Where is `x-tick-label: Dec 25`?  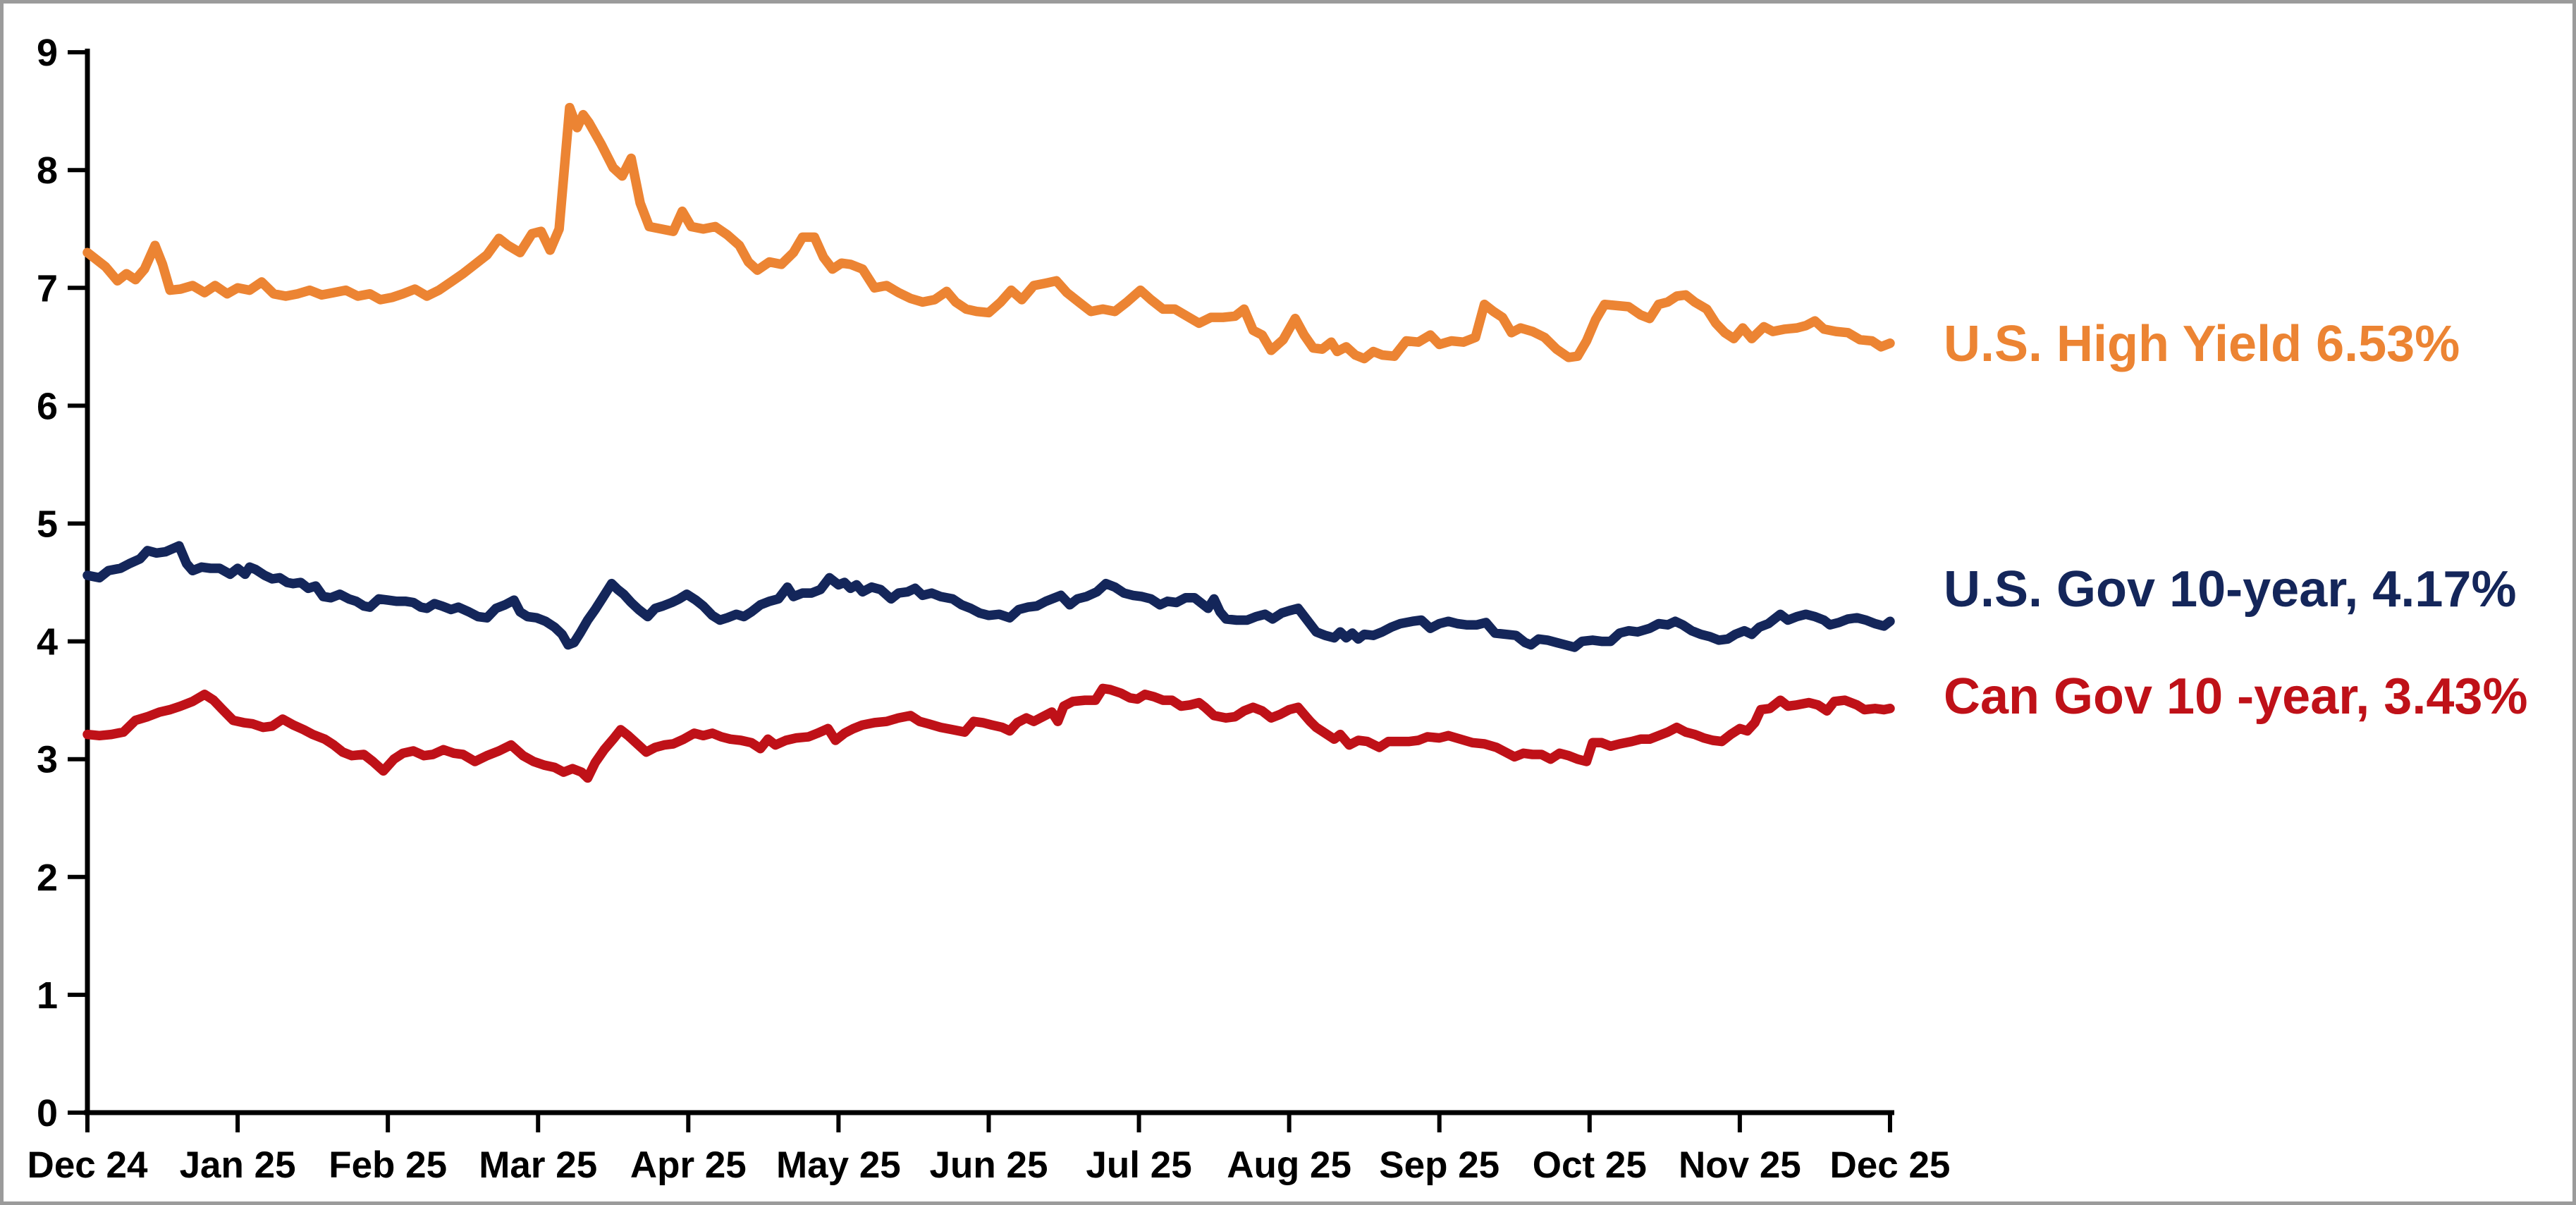 x-tick-label: Dec 25 is located at coordinates (1890, 1165).